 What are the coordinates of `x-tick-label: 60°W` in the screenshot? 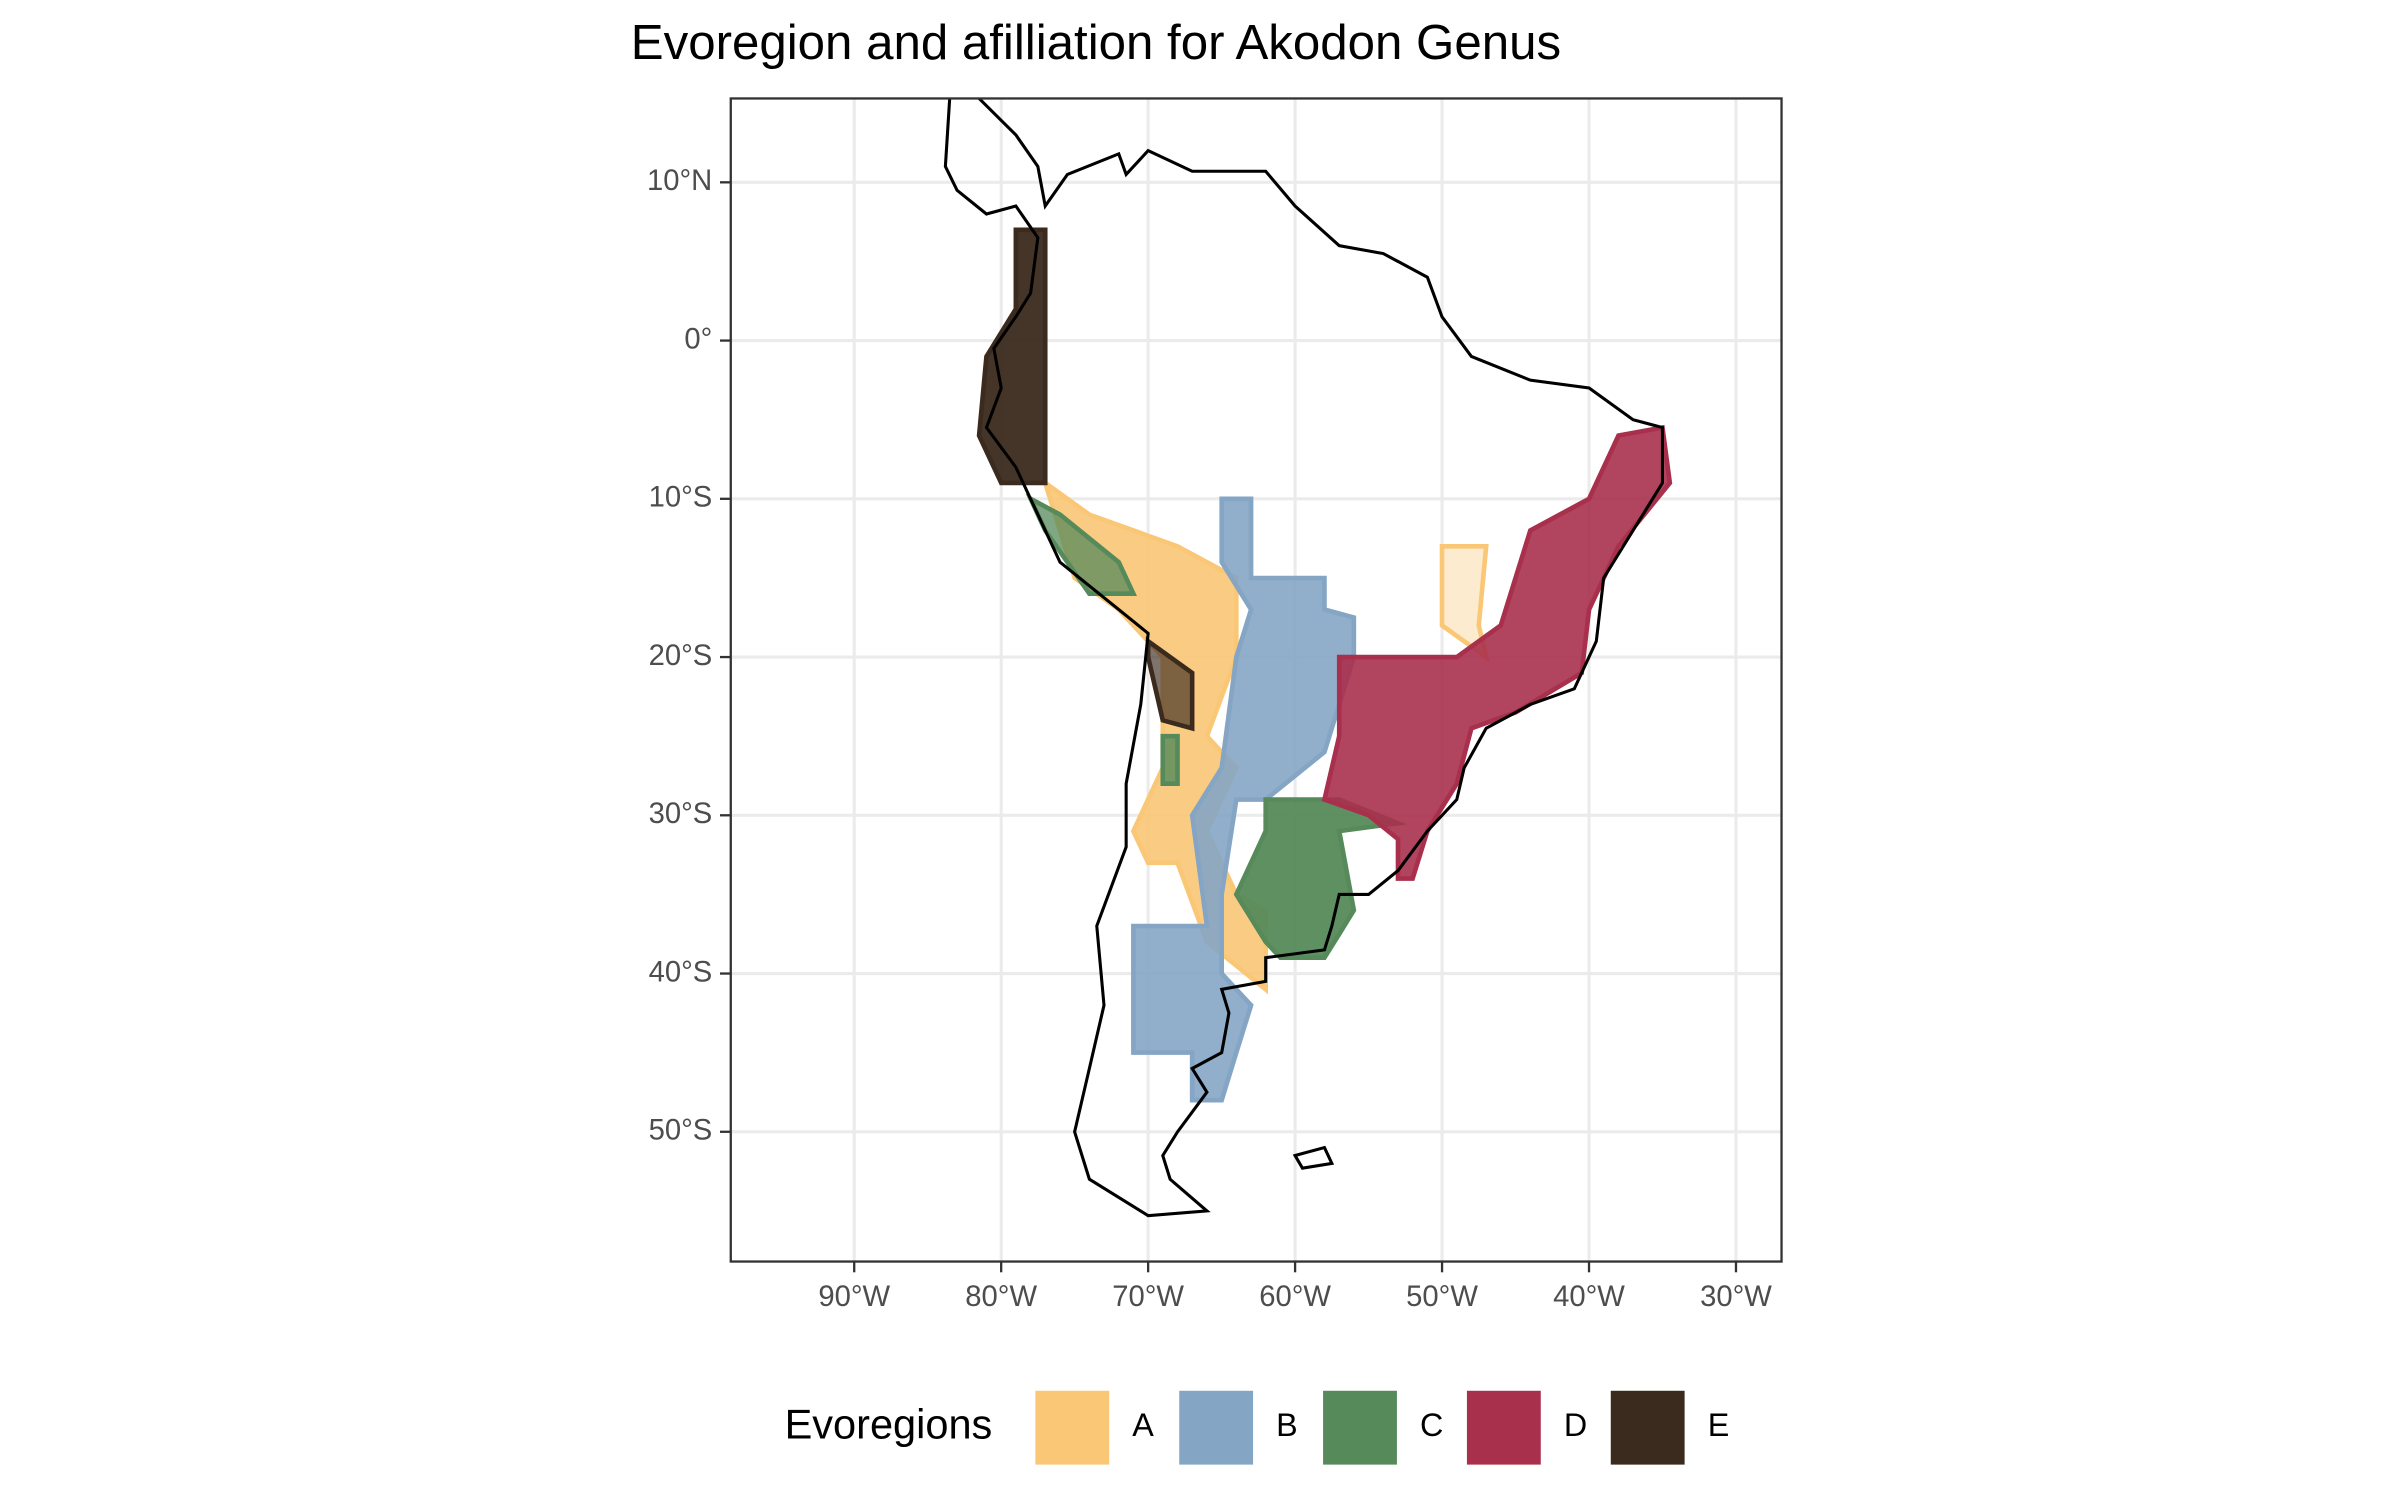 It's located at (1295, 1297).